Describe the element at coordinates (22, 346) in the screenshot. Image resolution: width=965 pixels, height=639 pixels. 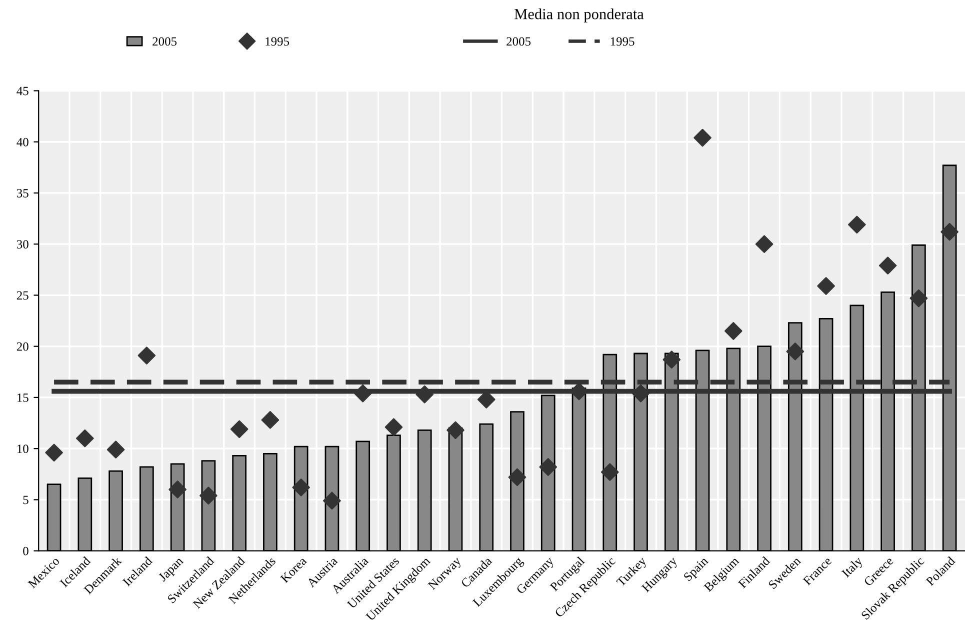
I see `y-tick-label: 20` at that location.